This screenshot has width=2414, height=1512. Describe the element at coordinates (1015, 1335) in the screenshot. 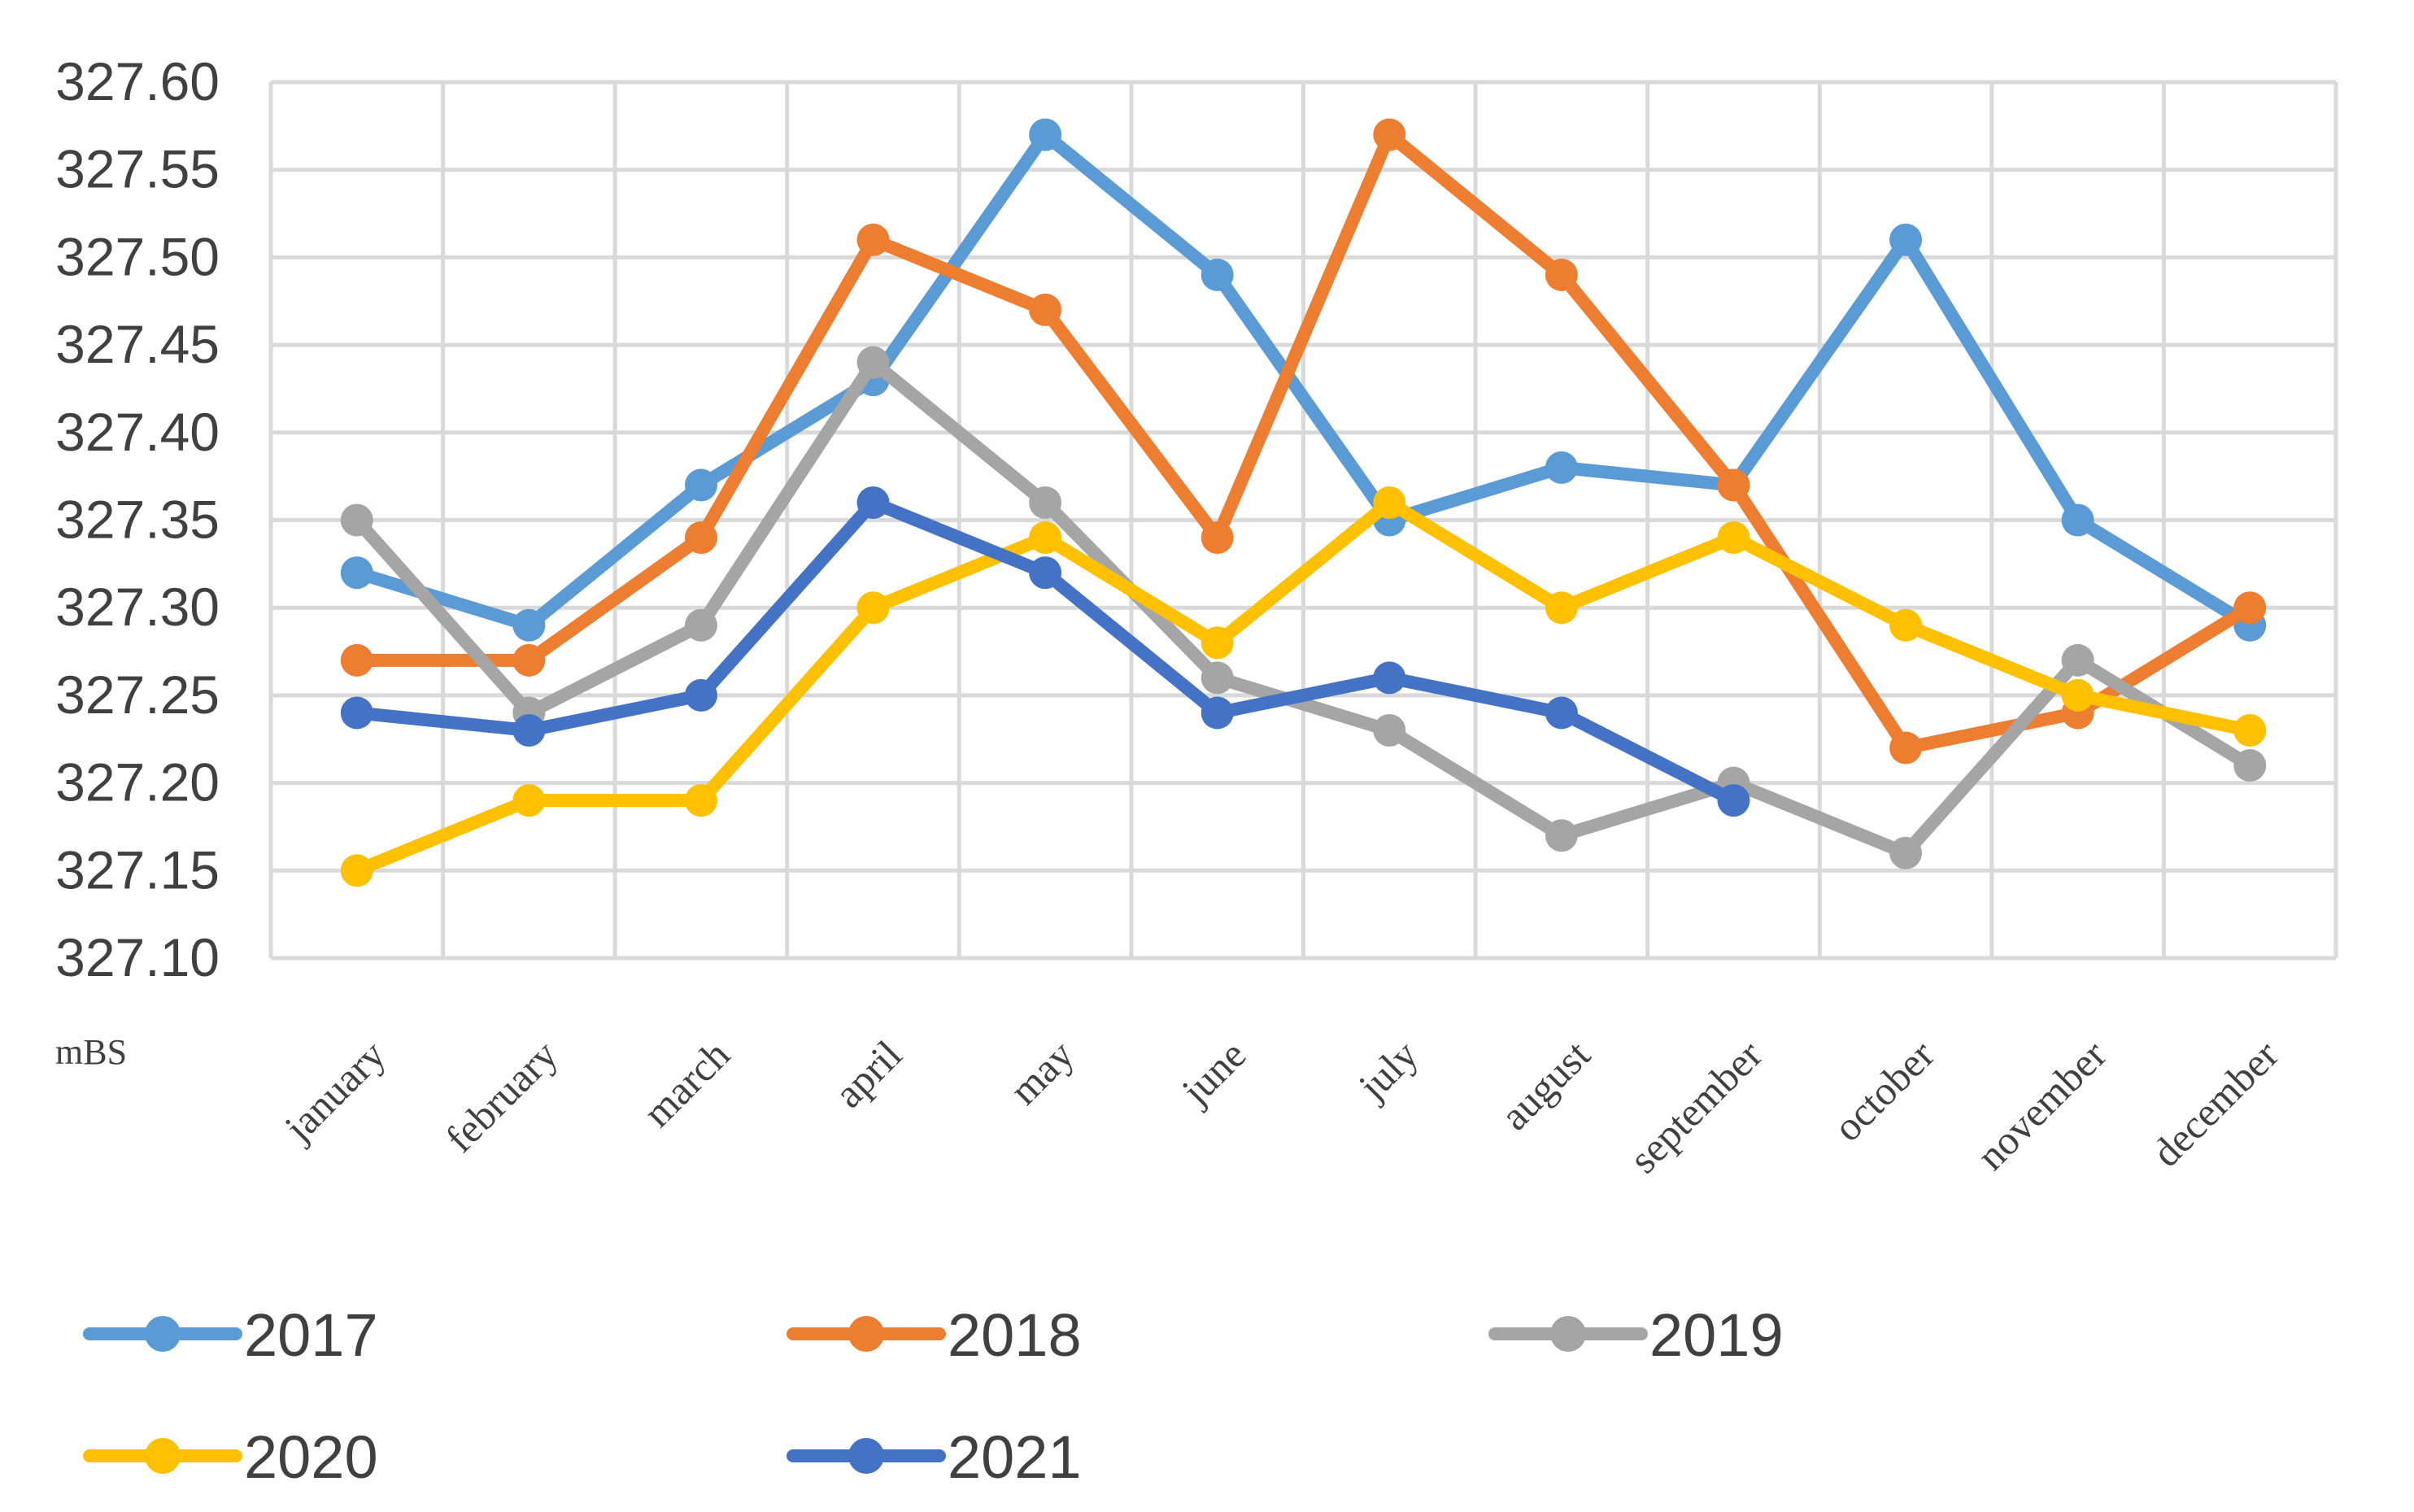

I see `legend-label: 2018` at that location.